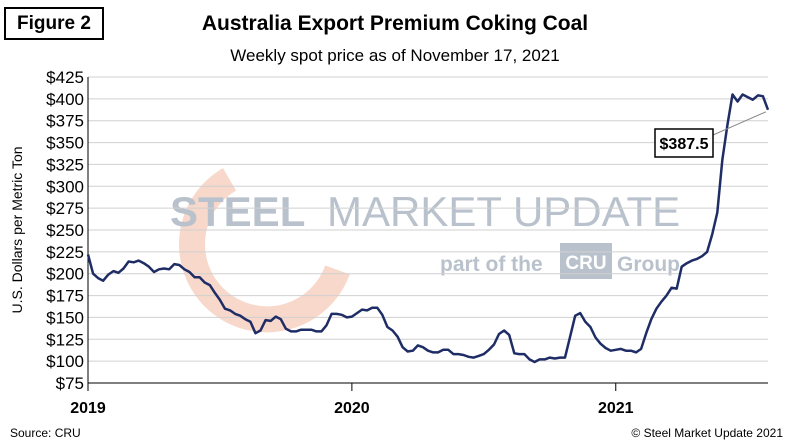 This screenshot has height=446, width=793. Describe the element at coordinates (65, 164) in the screenshot. I see `y-tick-label: $325` at that location.